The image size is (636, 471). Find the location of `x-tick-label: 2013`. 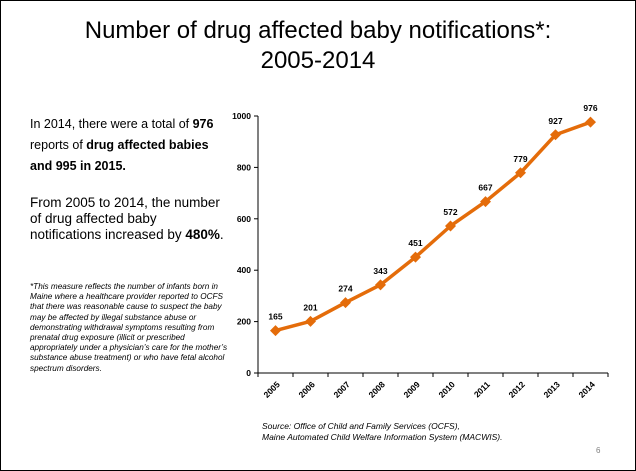

x-tick-label: 2013 is located at coordinates (551, 389).